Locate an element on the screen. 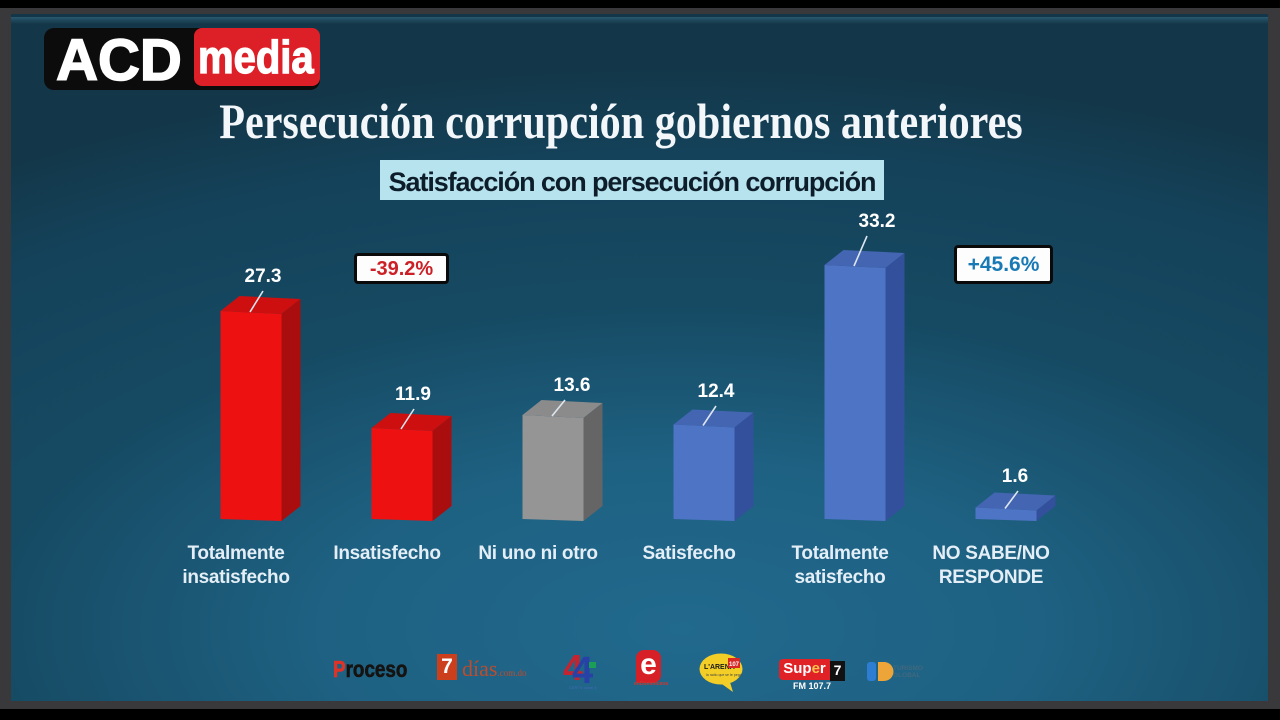 This screenshot has width=1280, height=720. svg-text: la radio que se te pega is located at coordinates (724, 675).